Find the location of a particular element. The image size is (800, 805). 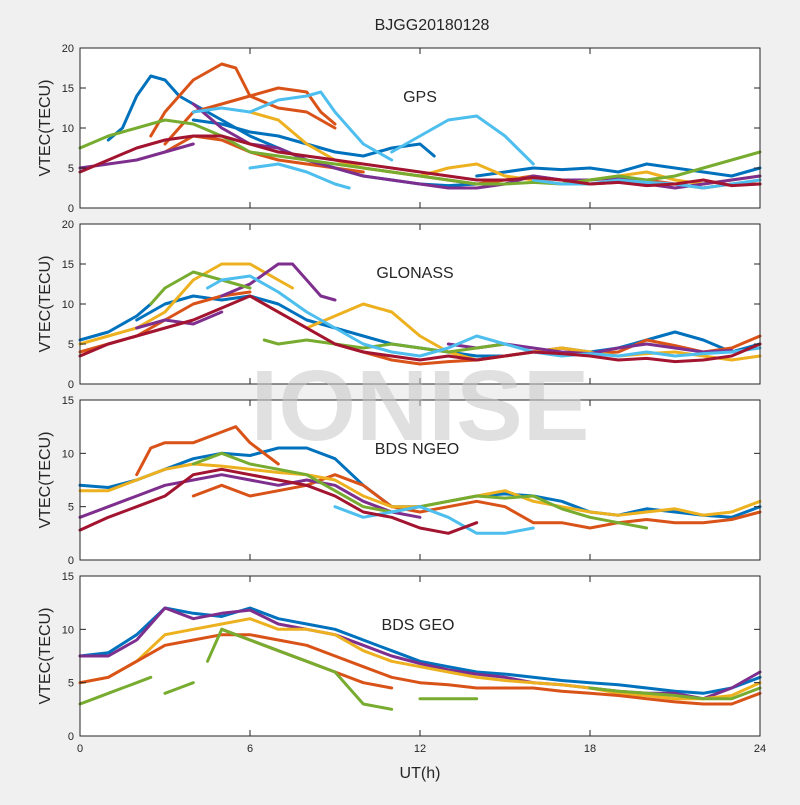

x-tick-label: 12 is located at coordinates (420, 749).